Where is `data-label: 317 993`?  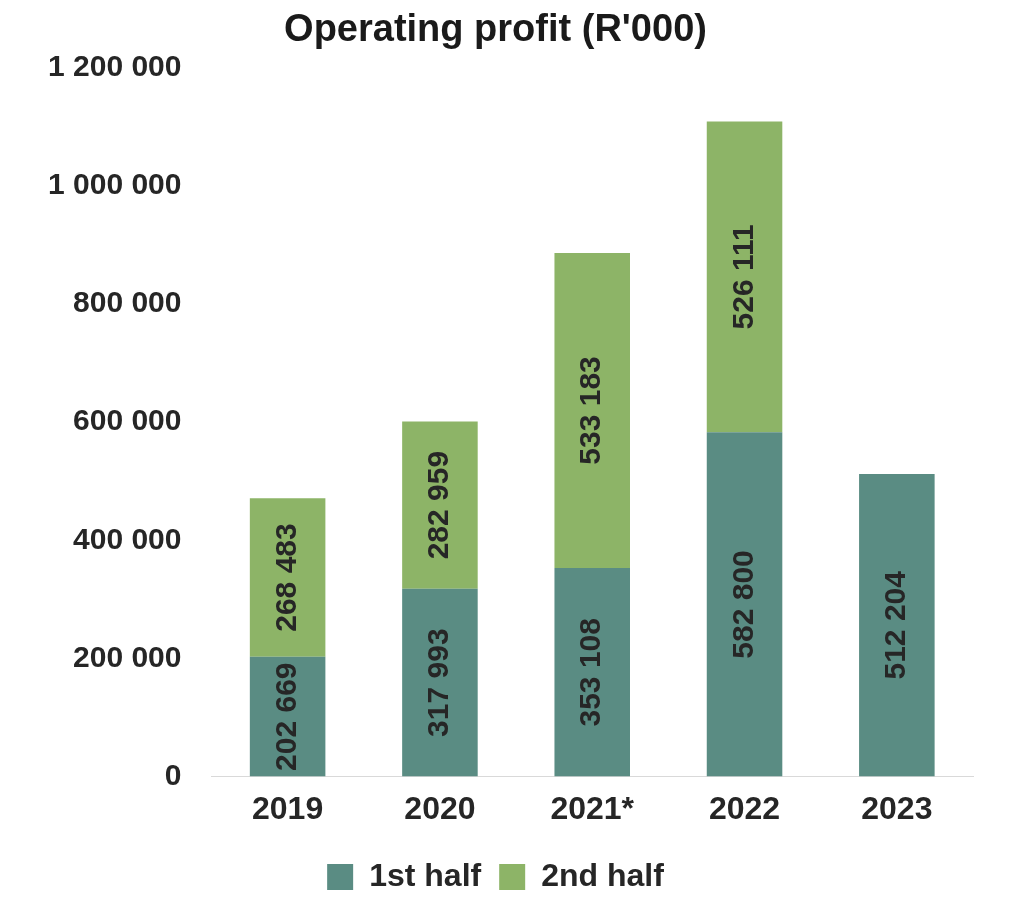
data-label: 317 993 is located at coordinates (438, 682).